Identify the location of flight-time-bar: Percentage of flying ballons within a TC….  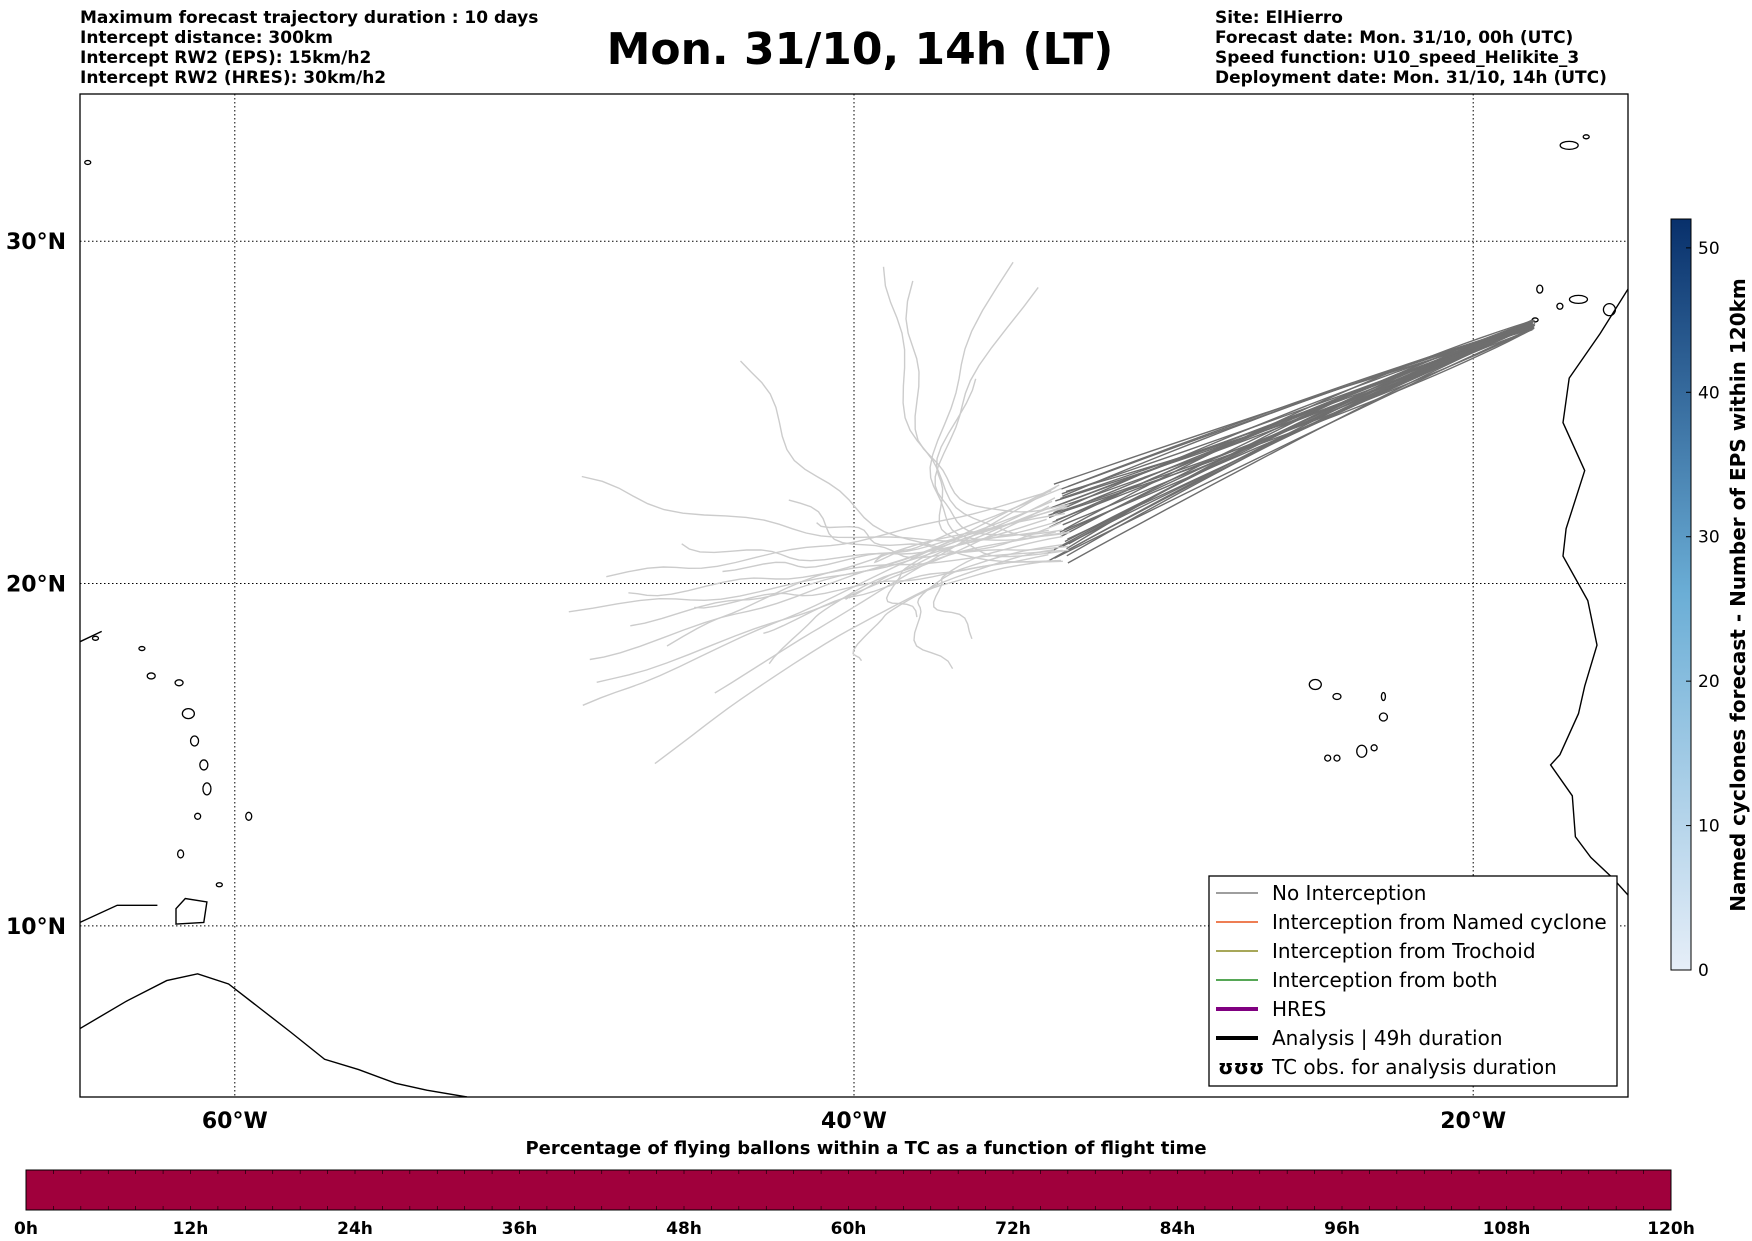
(854, 1188).